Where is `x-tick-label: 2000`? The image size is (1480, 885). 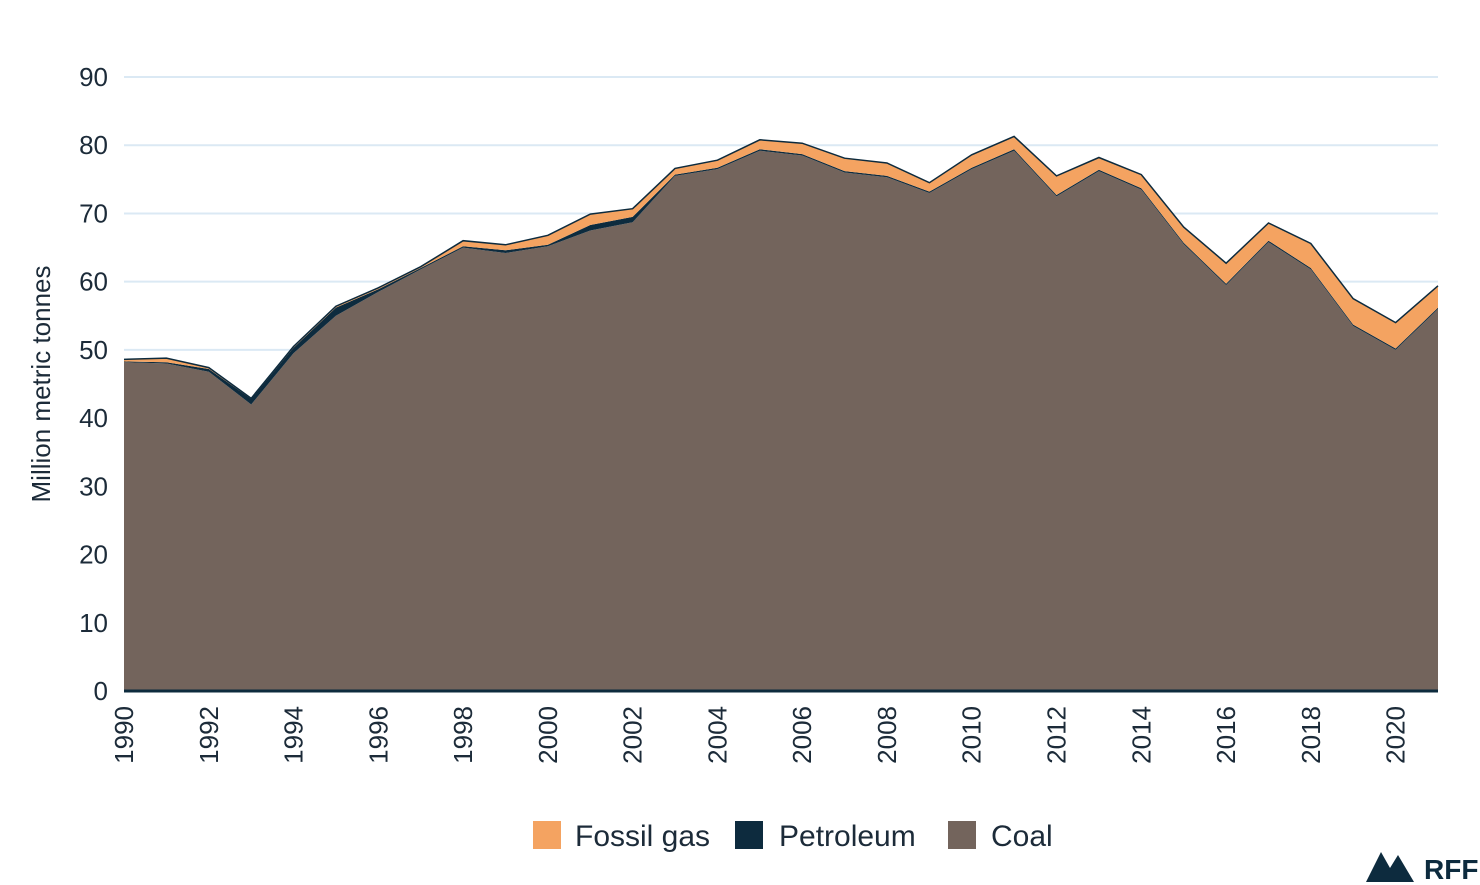
x-tick-label: 2000 is located at coordinates (548, 735).